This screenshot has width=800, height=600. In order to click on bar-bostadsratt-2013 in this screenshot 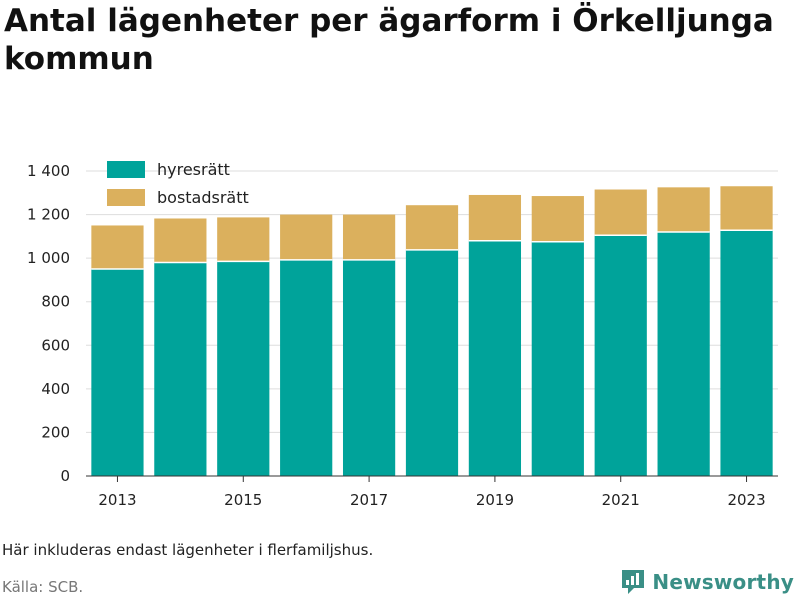, I will do `click(117, 247)`.